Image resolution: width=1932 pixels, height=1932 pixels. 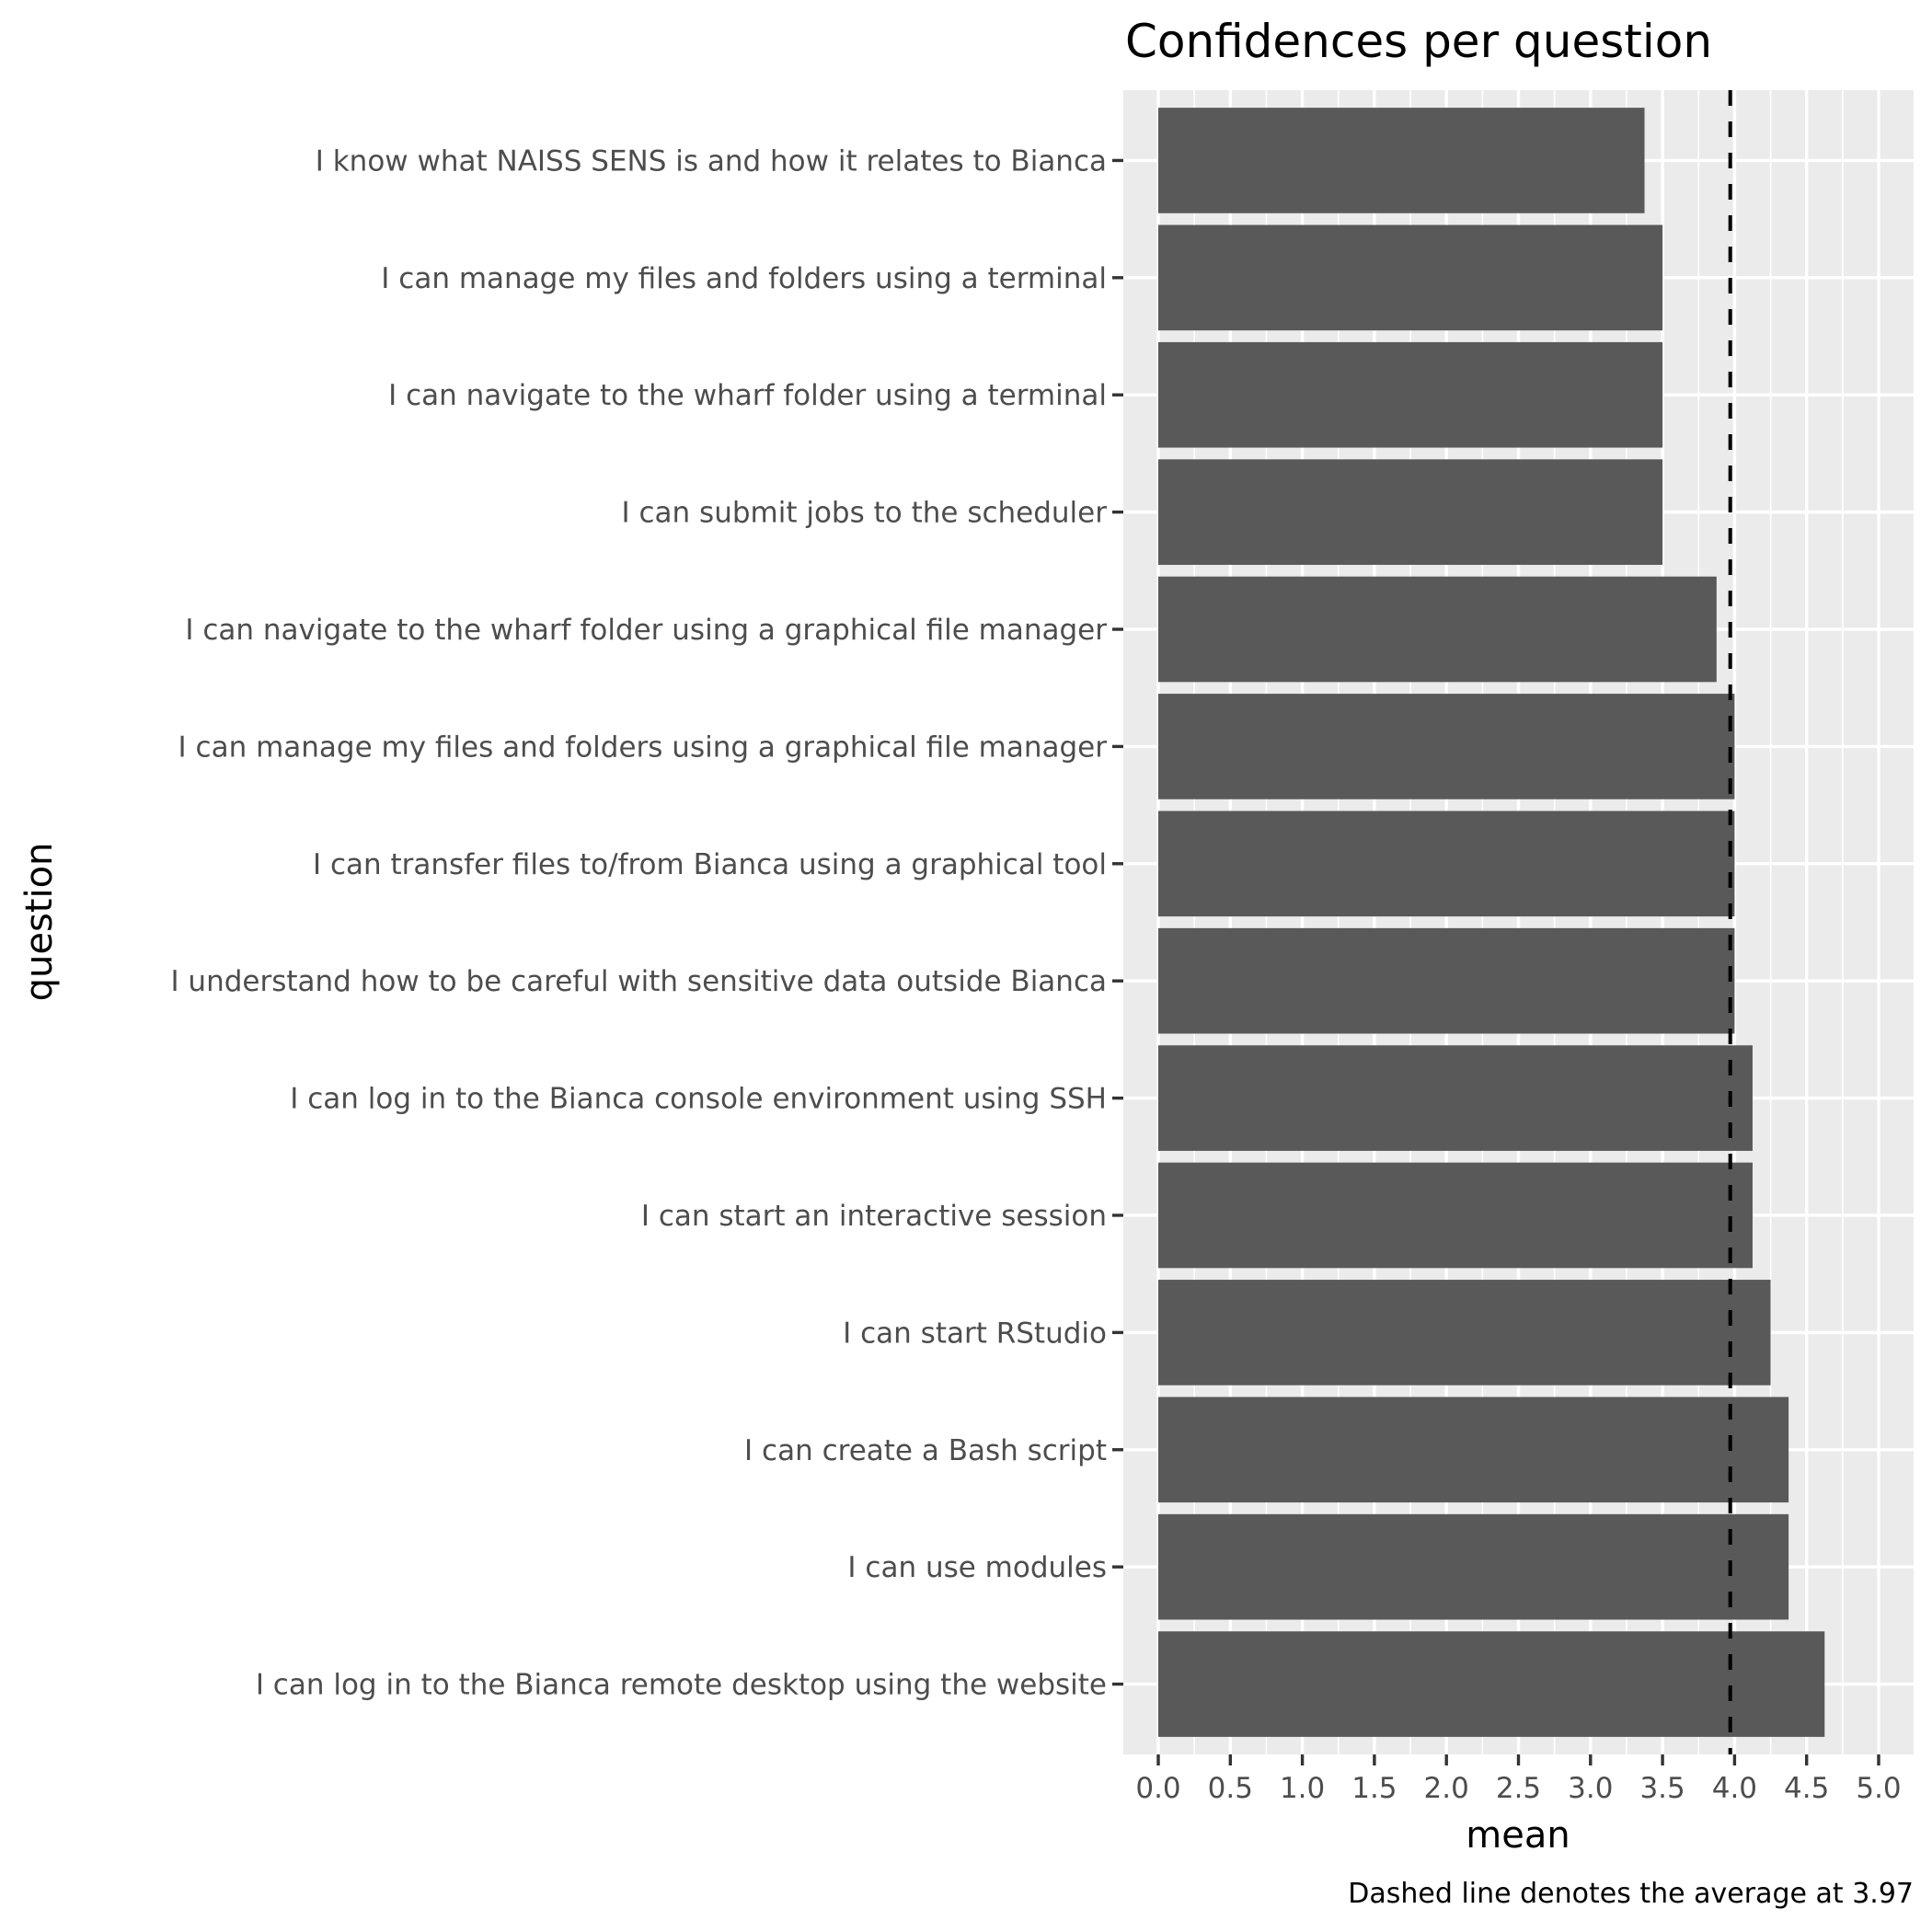 I want to click on x-tick-label: 2.0, so click(x=1446, y=1788).